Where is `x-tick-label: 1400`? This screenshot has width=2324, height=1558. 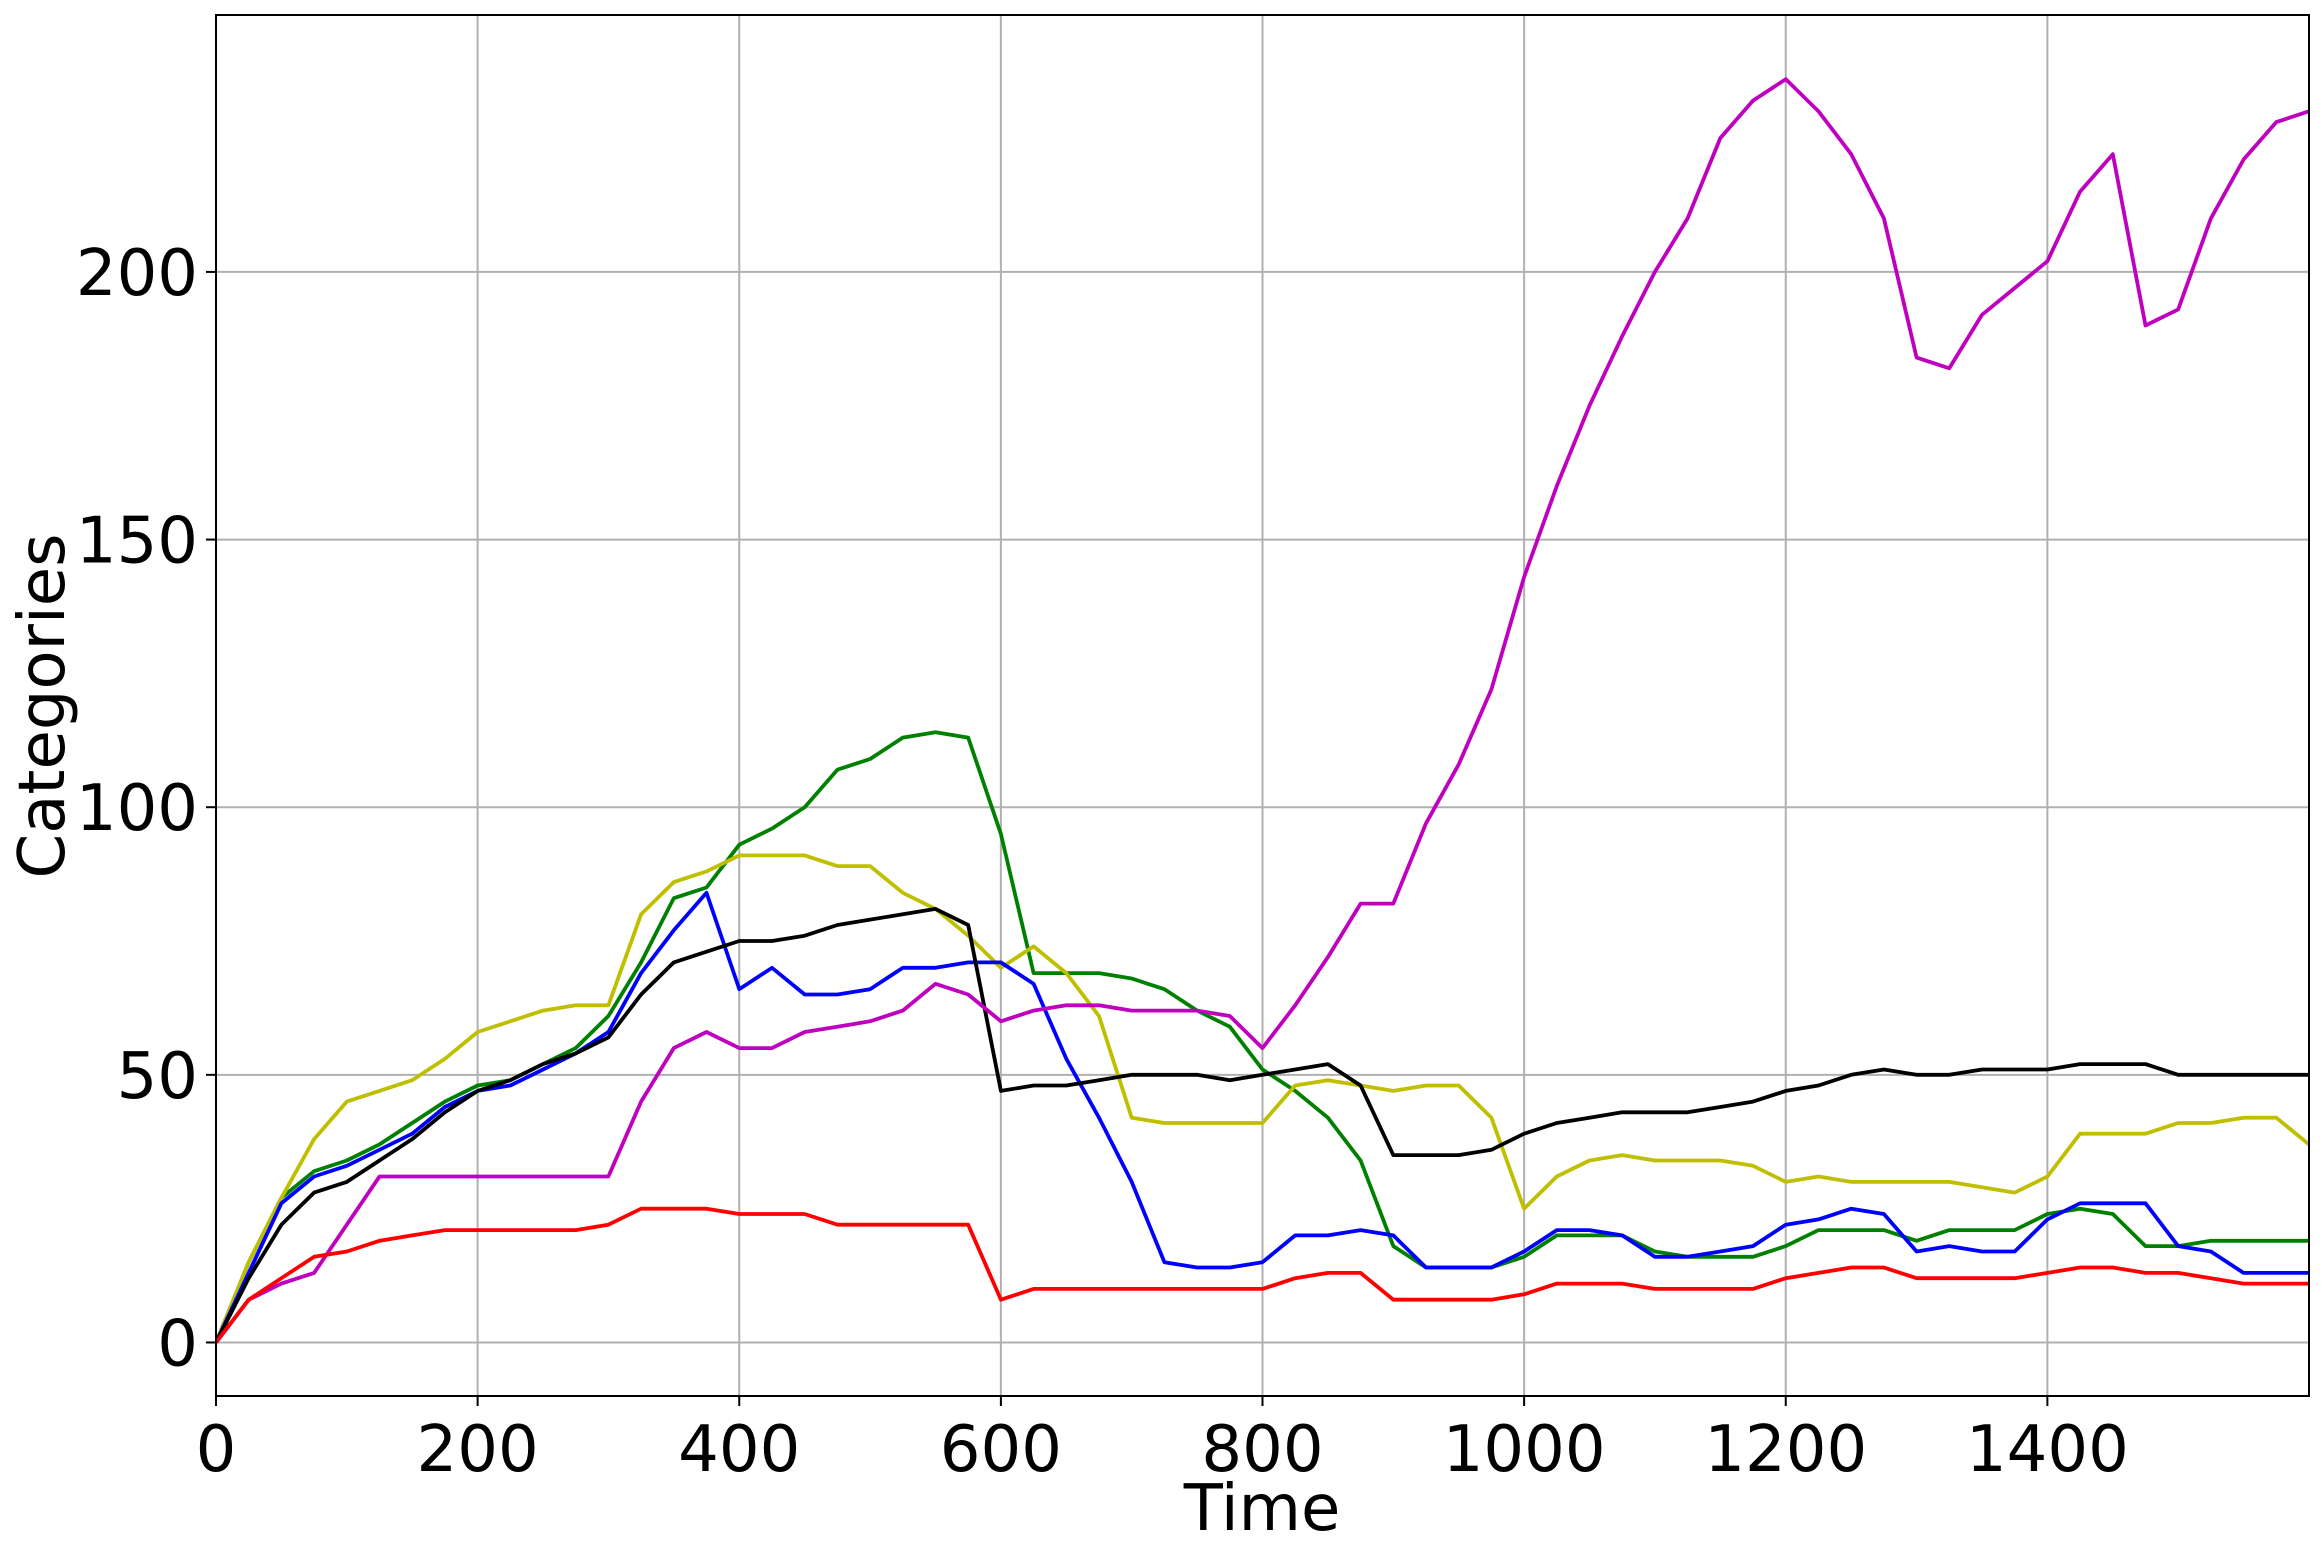 x-tick-label: 1400 is located at coordinates (2047, 1450).